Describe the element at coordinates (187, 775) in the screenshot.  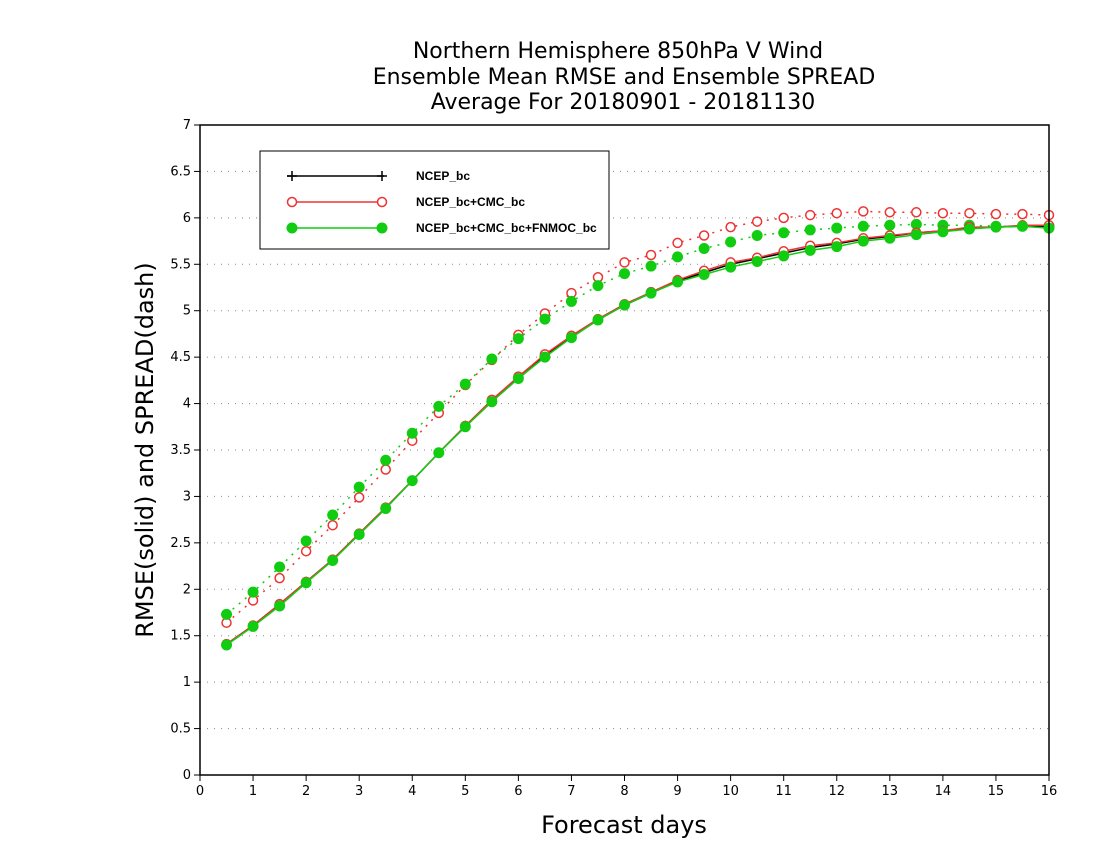
I see `y-tick-label: 0` at that location.